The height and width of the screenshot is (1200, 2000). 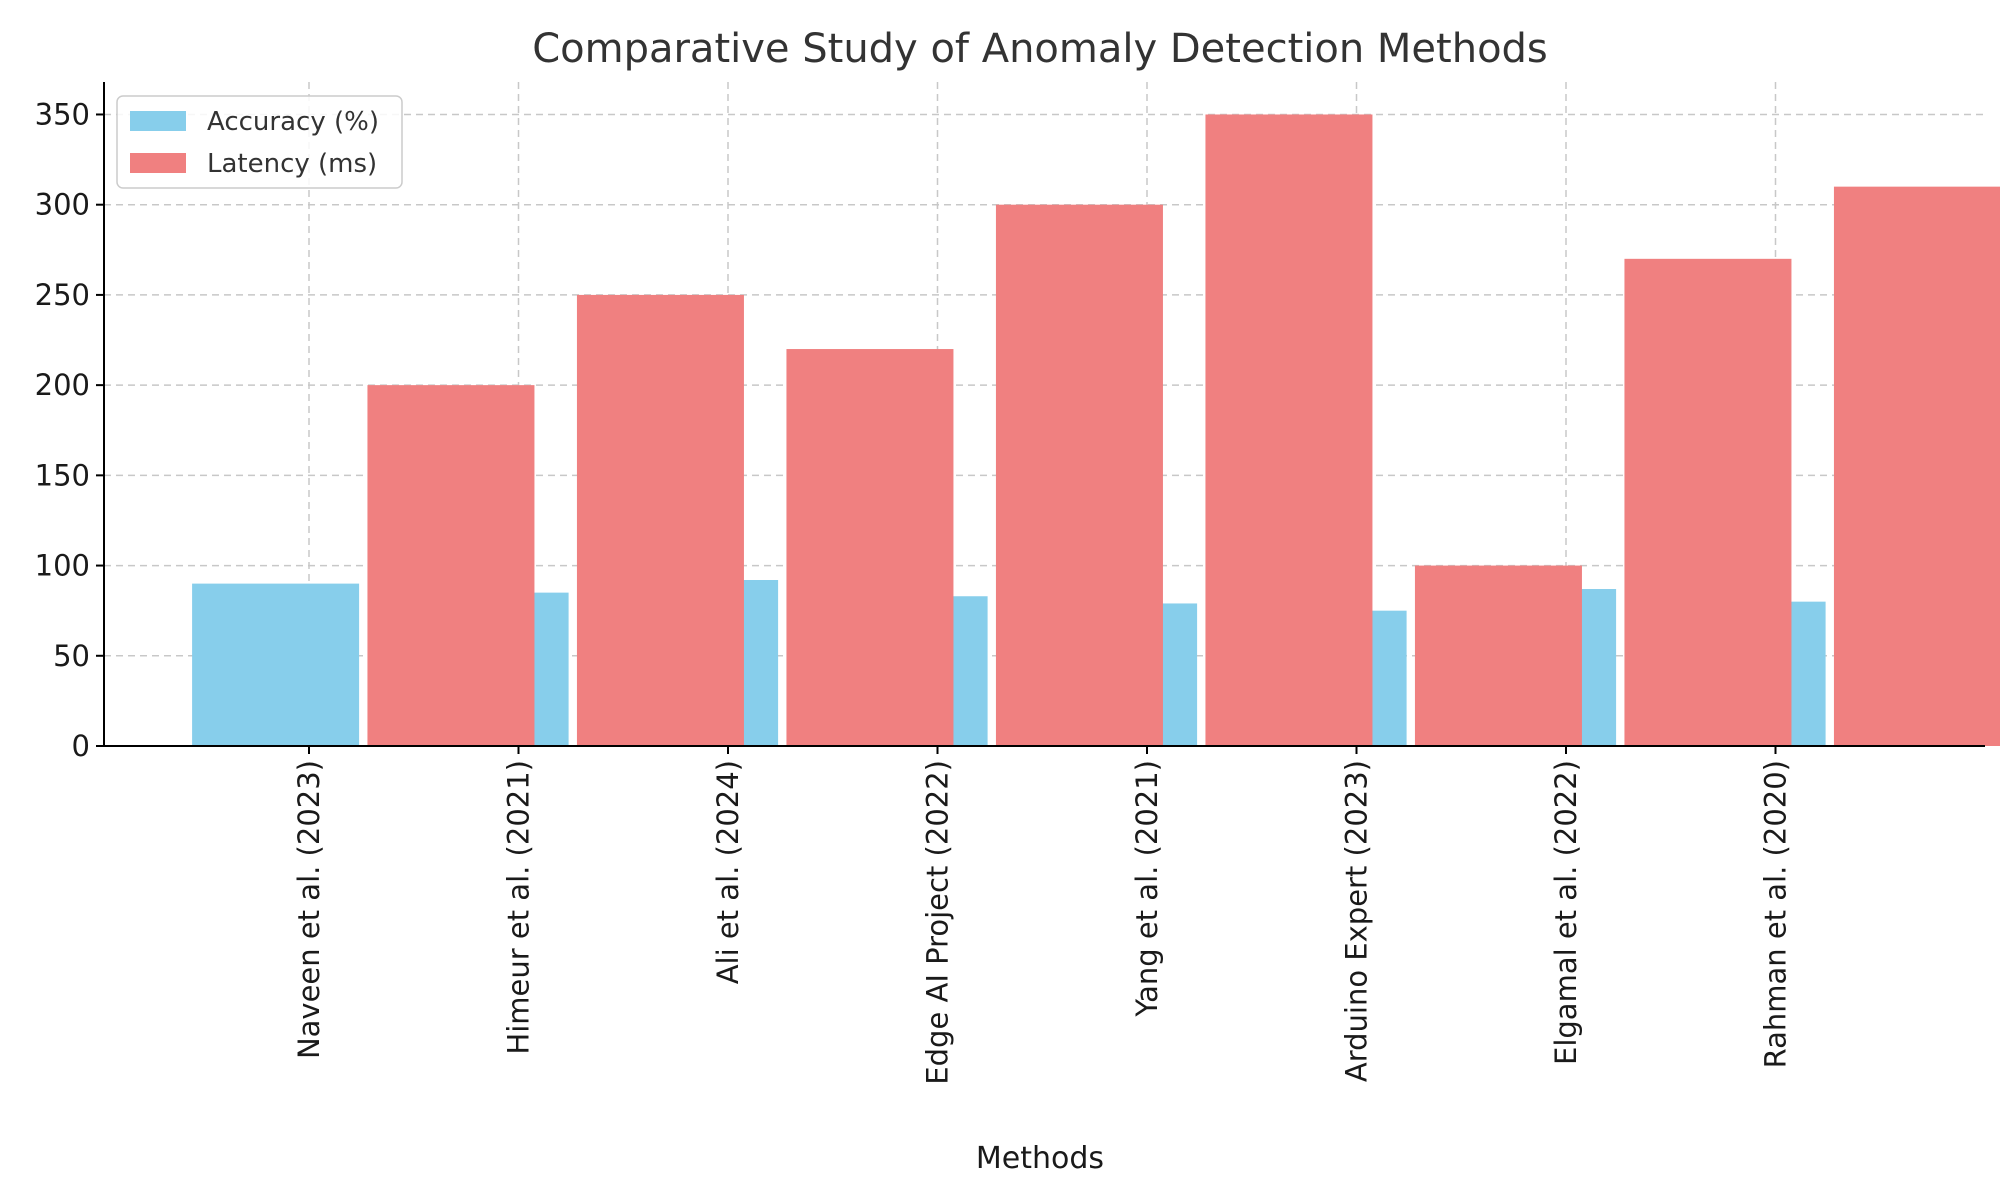 I want to click on legend-frame, so click(x=259, y=142).